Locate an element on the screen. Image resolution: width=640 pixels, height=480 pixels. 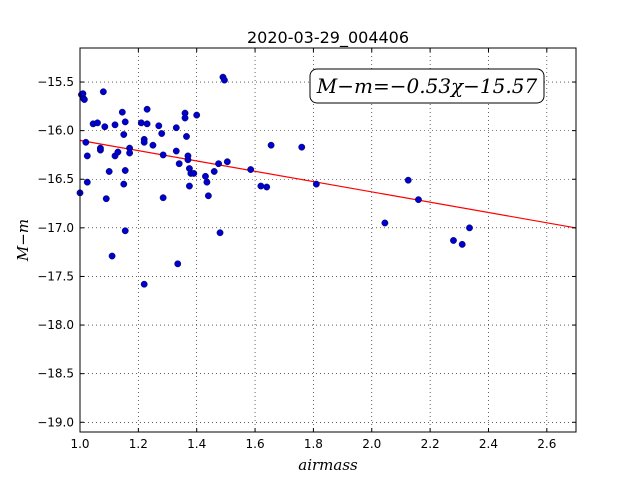
x-tick-label: 2.4 is located at coordinates (488, 444).